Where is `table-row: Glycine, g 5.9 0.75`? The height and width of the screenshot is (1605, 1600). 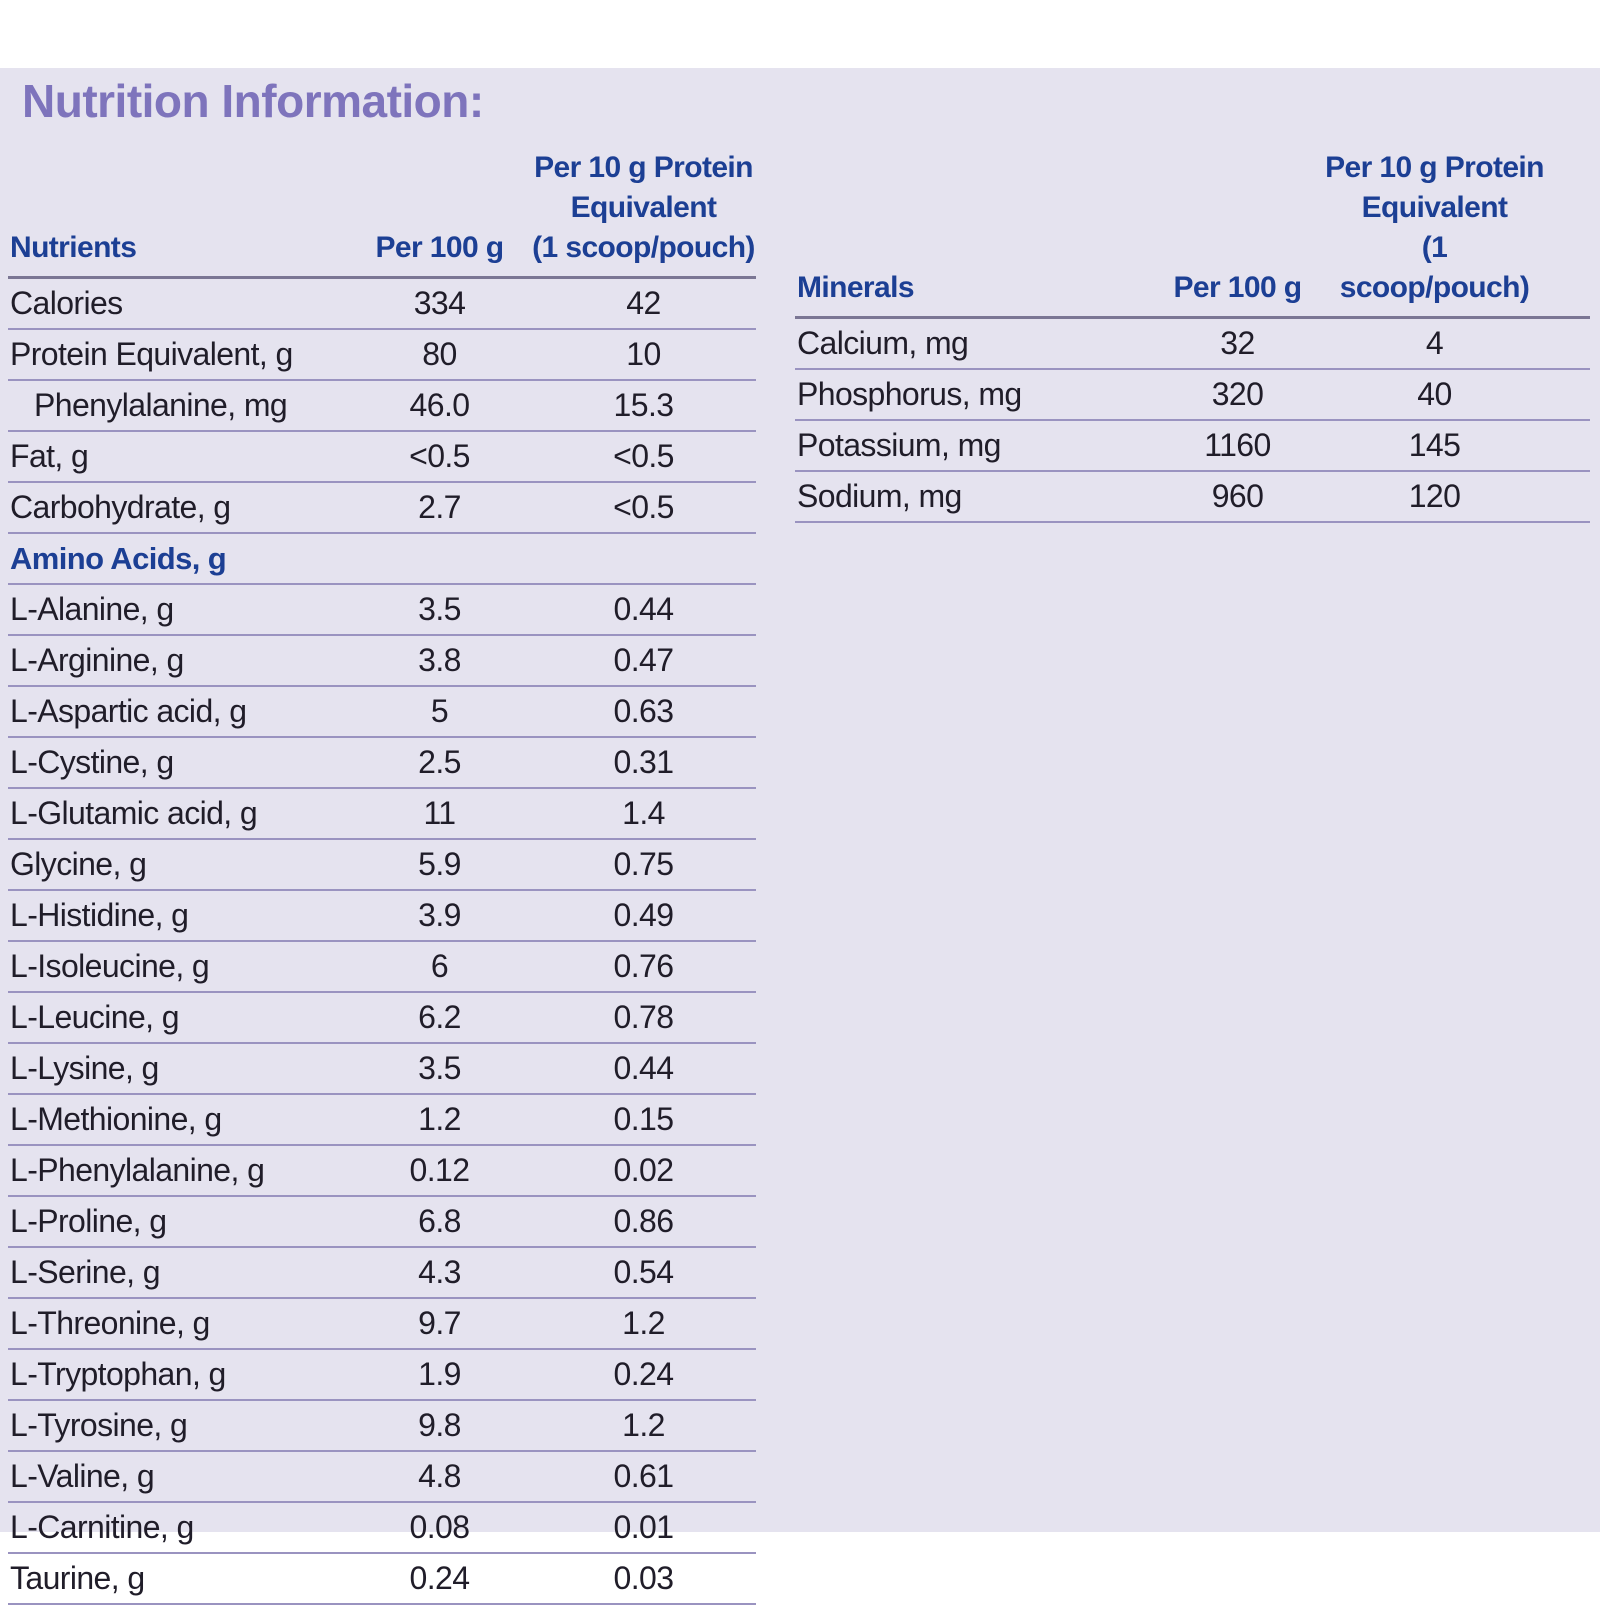 table-row: Glycine, g 5.9 0.75 is located at coordinates (382, 865).